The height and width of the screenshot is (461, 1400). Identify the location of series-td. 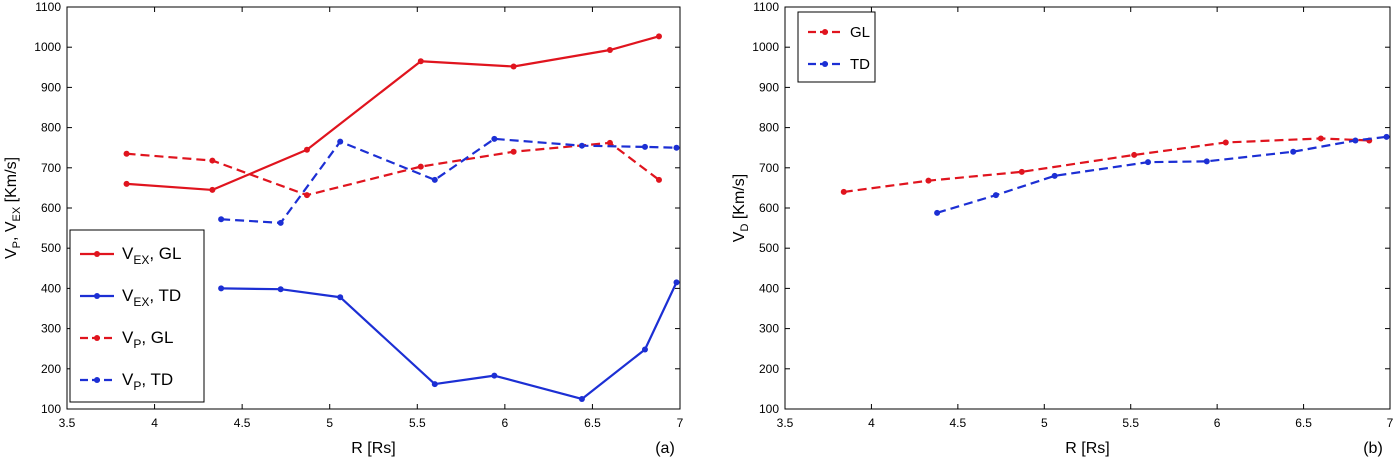
(1162, 174).